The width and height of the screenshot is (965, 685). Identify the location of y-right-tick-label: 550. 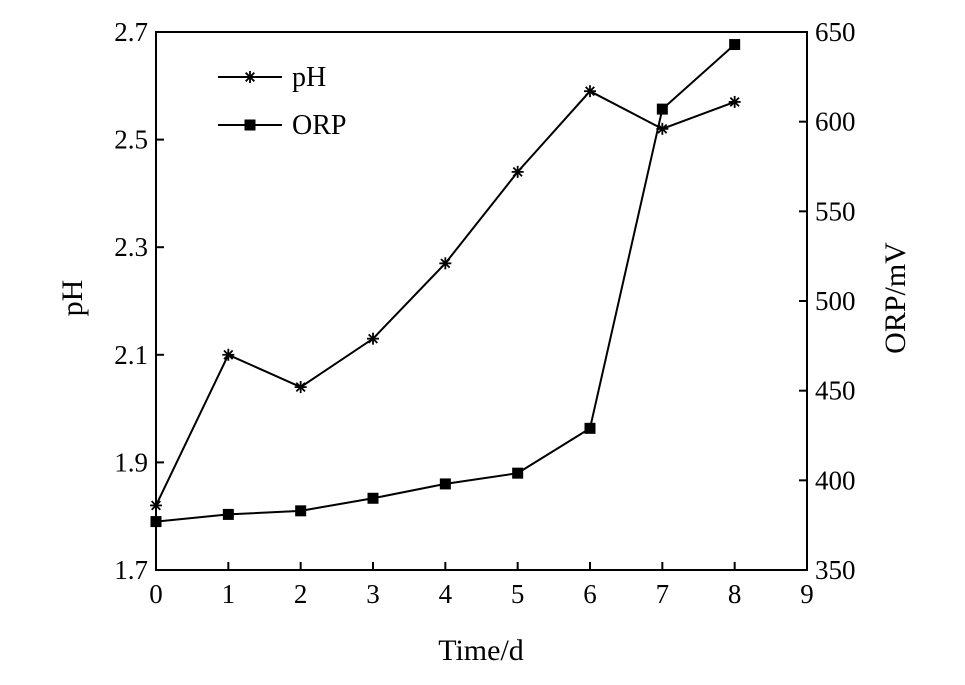
(835, 211).